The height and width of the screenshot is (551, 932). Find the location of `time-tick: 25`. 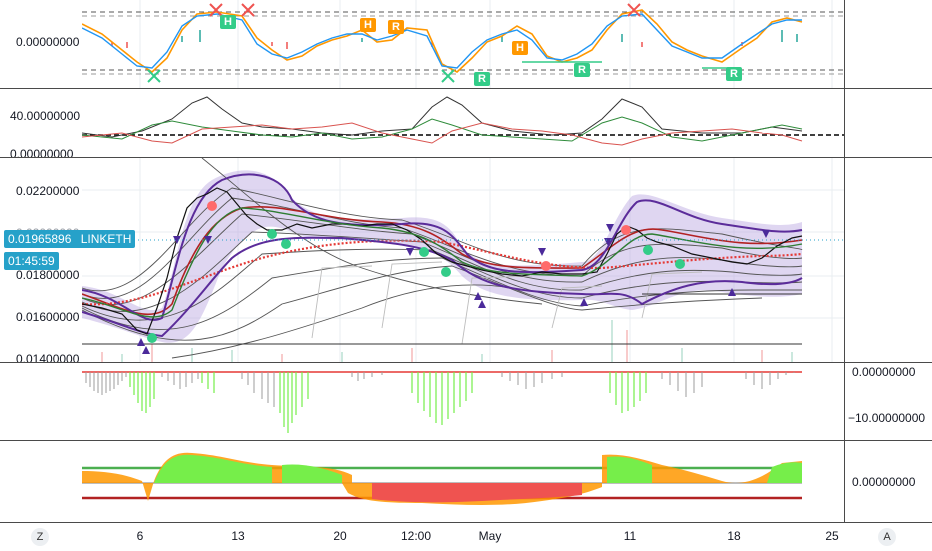

time-tick: 25 is located at coordinates (832, 536).